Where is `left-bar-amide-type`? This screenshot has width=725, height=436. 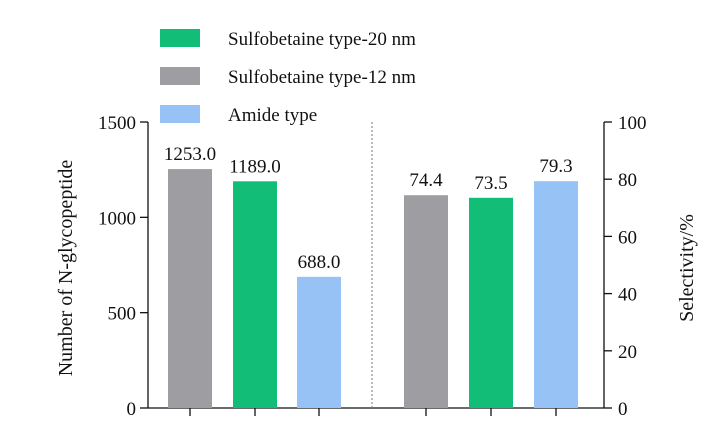
left-bar-amide-type is located at coordinates (319, 342).